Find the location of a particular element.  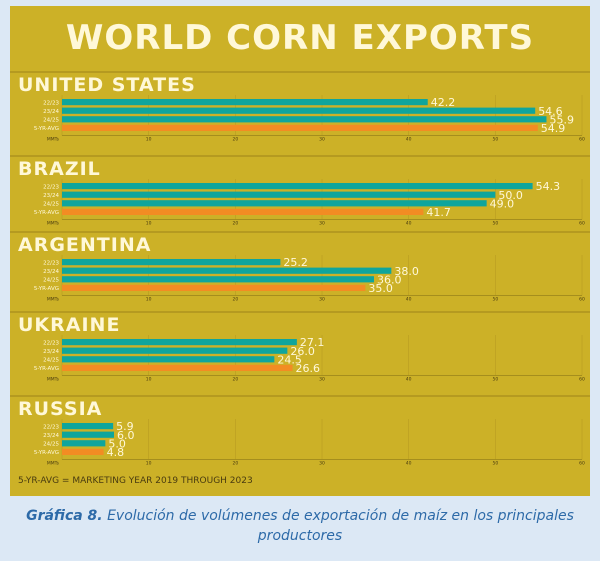

value-label: 49.0 is located at coordinates (502, 203).